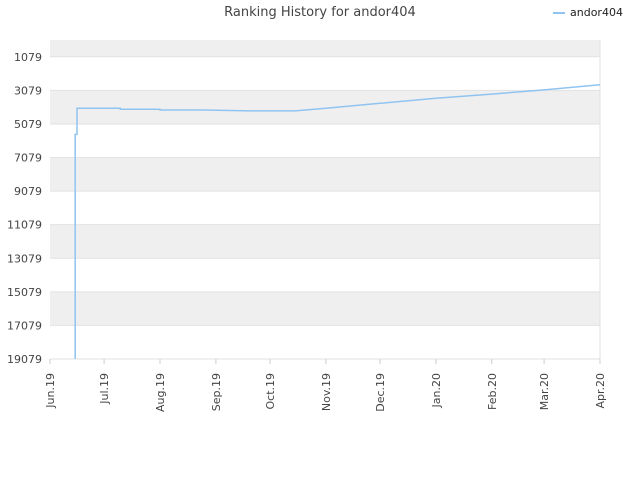  What do you see at coordinates (28, 57) in the screenshot?
I see `y-tick-label: 1079` at bounding box center [28, 57].